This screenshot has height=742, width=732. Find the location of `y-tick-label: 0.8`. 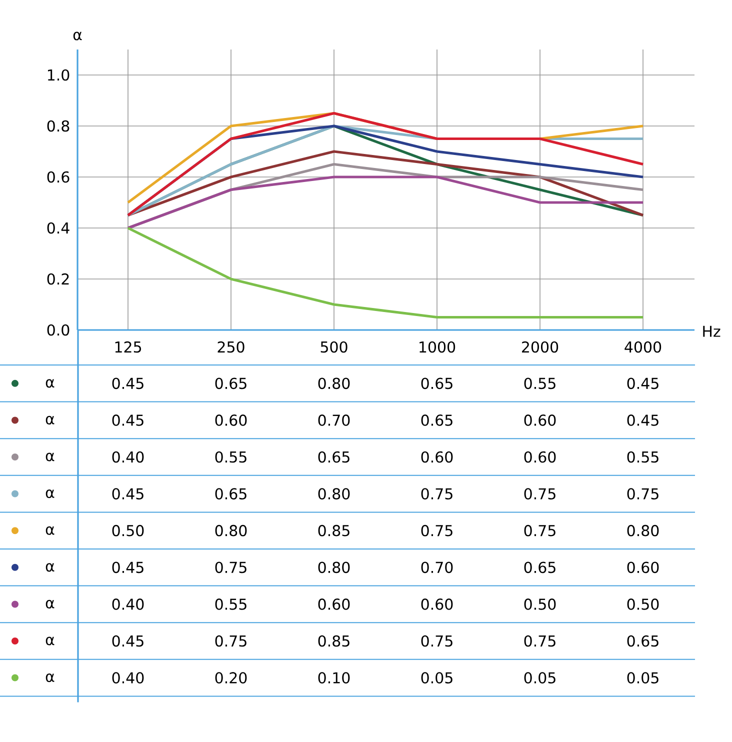

y-tick-label: 0.8 is located at coordinates (58, 126).